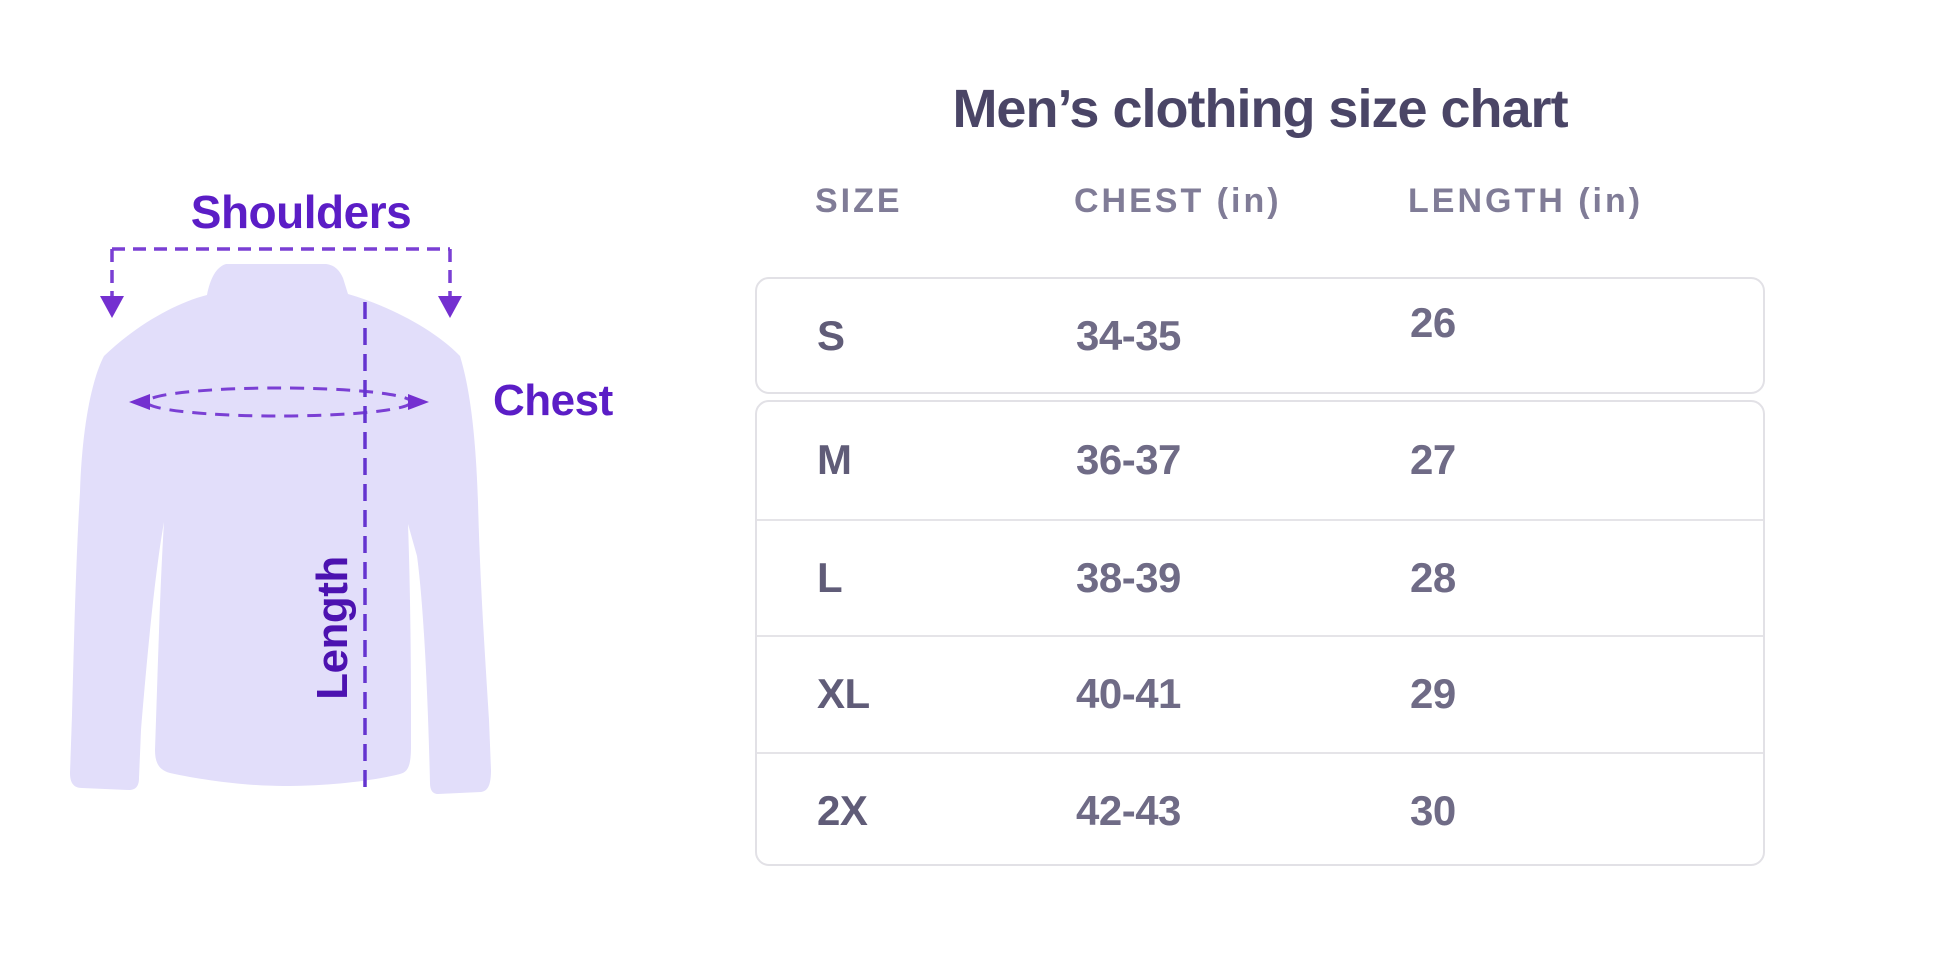 This screenshot has width=1946, height=977. Describe the element at coordinates (553, 400) in the screenshot. I see `chest-label: Chest` at that location.